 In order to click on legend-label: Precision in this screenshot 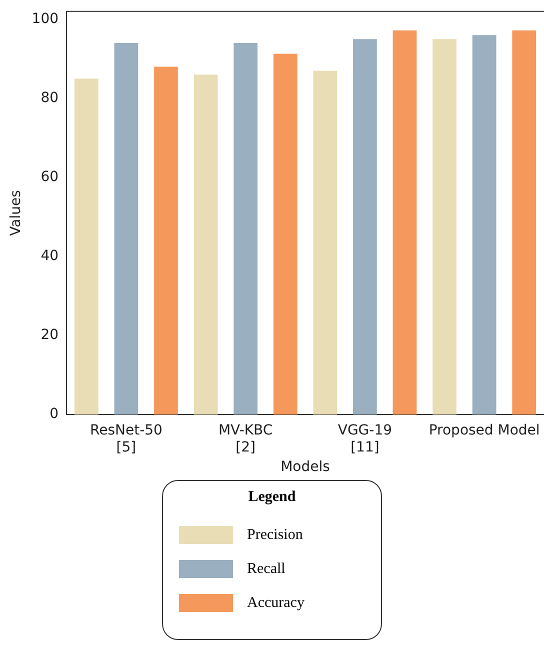, I will do `click(275, 535)`.